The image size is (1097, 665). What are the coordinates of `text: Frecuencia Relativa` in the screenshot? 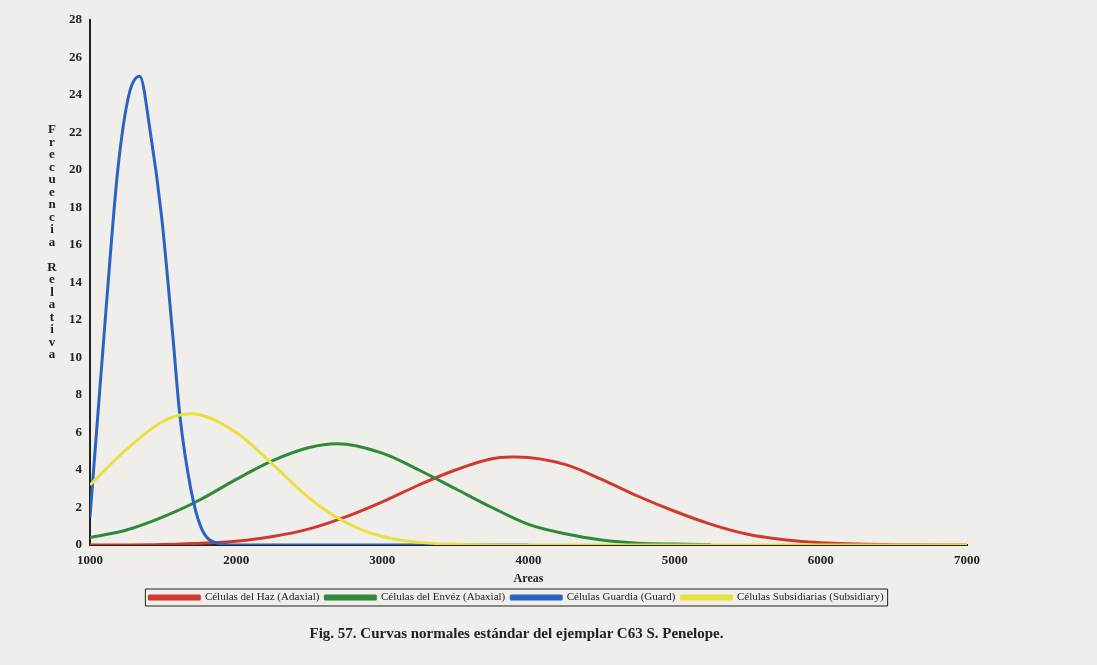 It's located at (52, 241).